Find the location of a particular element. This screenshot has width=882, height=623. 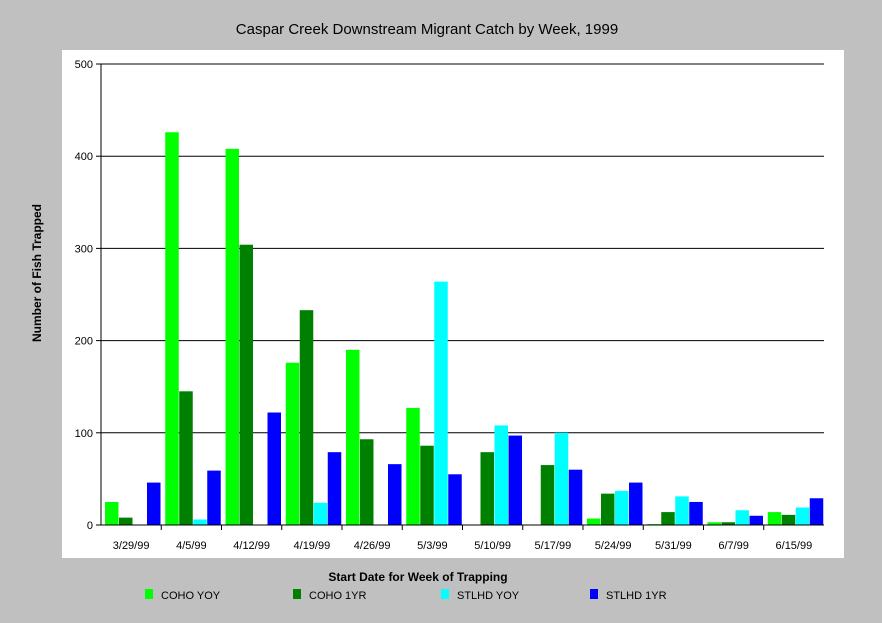

x-tick-label: 5/31/99 is located at coordinates (673, 546).